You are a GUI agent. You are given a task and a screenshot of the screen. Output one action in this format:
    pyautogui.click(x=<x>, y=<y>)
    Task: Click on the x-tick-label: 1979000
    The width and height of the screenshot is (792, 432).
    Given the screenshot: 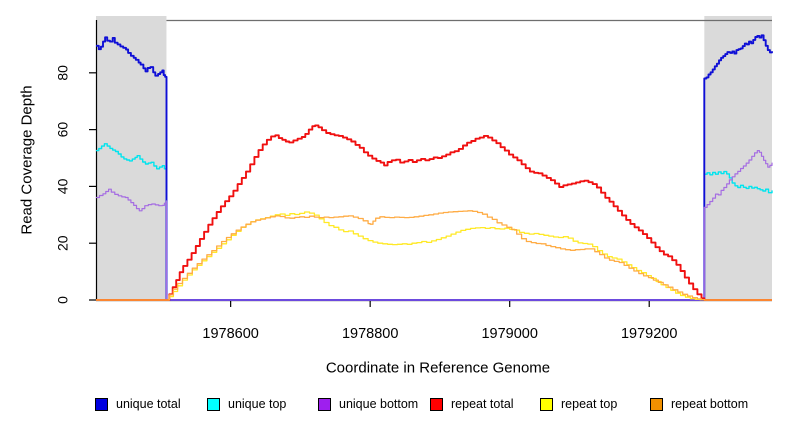 What is the action you would take?
    pyautogui.click(x=509, y=334)
    